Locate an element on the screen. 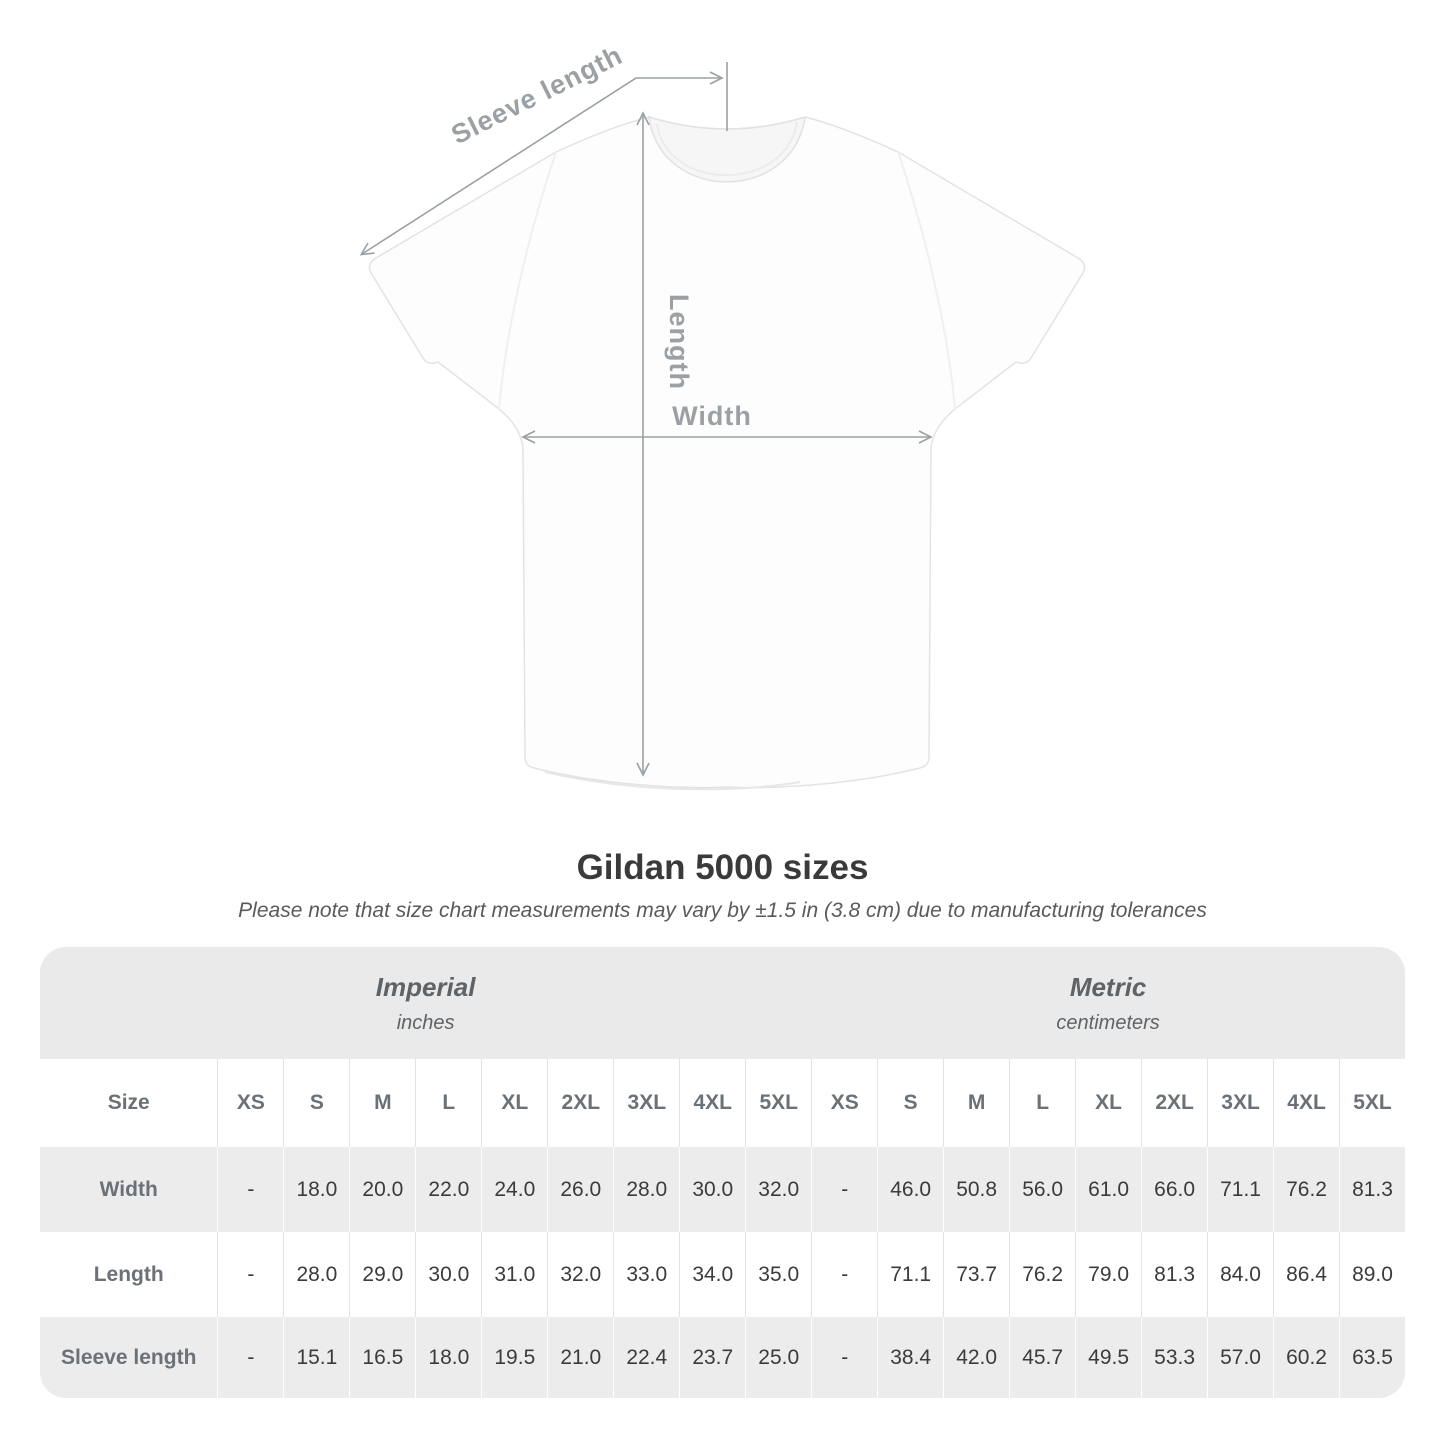  measurement-value: 61.0 is located at coordinates (1108, 1189).